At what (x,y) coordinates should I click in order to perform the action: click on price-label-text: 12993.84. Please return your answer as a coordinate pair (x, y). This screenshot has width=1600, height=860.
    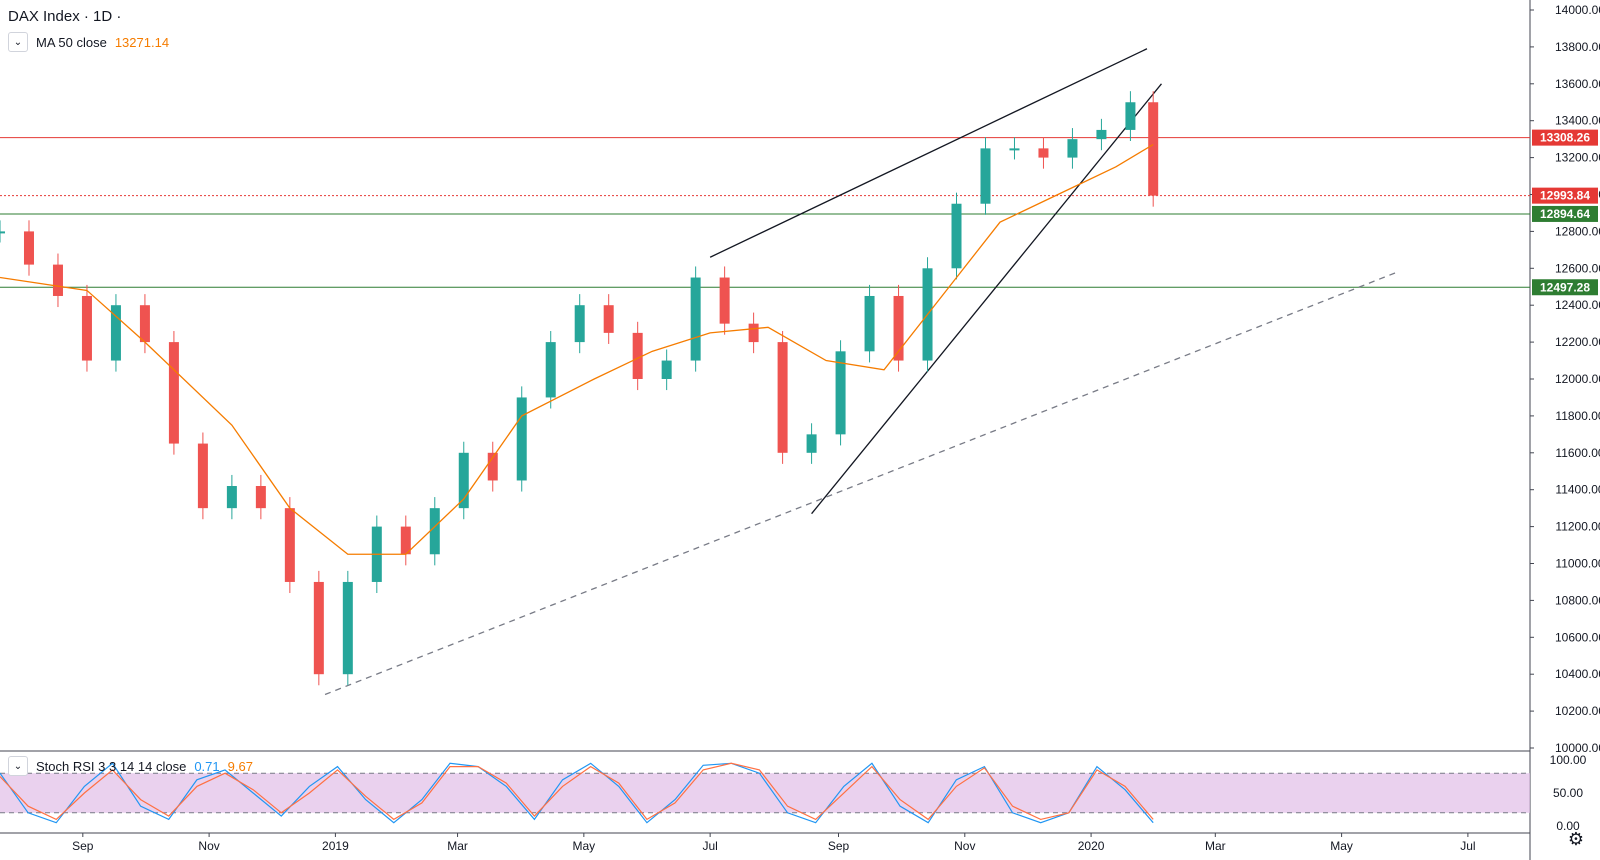
    Looking at the image, I should click on (1565, 196).